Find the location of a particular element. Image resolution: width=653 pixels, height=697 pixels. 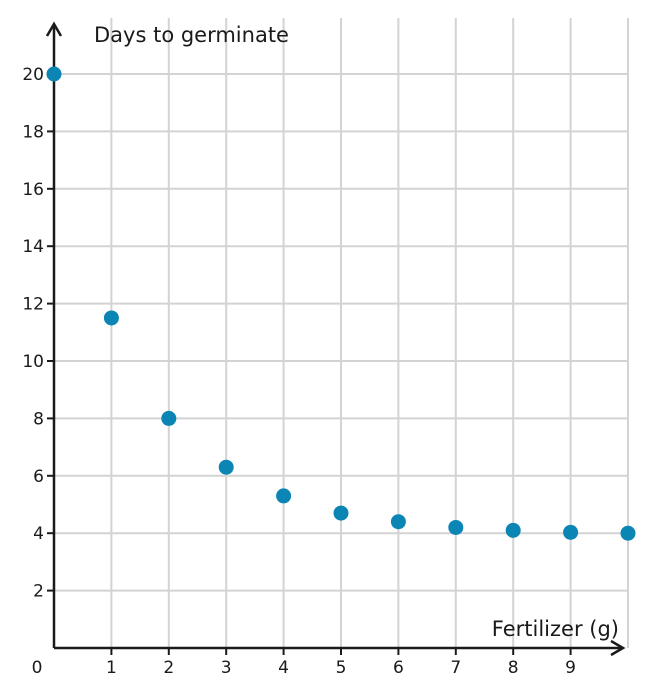

y-tick-label-12: 12 is located at coordinates (33, 305).